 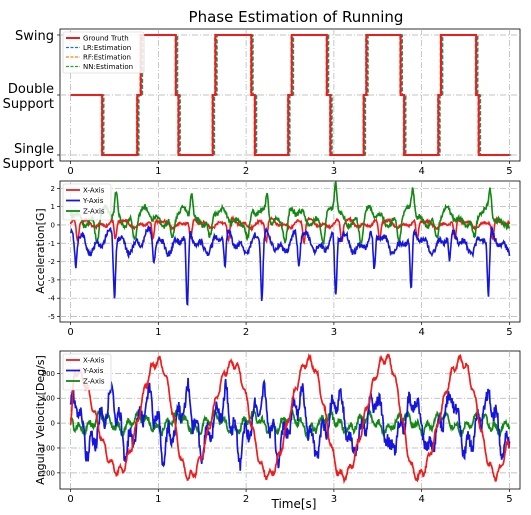 What do you see at coordinates (40, 250) in the screenshot?
I see `acceleration-y-label: Acceleration[G]` at bounding box center [40, 250].